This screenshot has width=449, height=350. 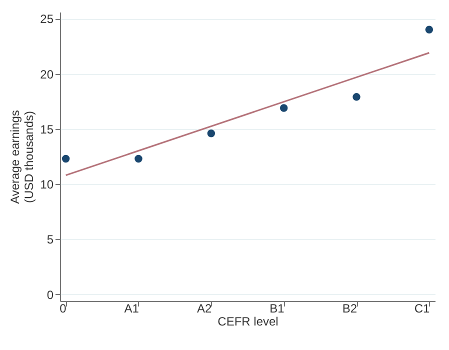 I want to click on x-tick-label: A2, so click(x=204, y=309).